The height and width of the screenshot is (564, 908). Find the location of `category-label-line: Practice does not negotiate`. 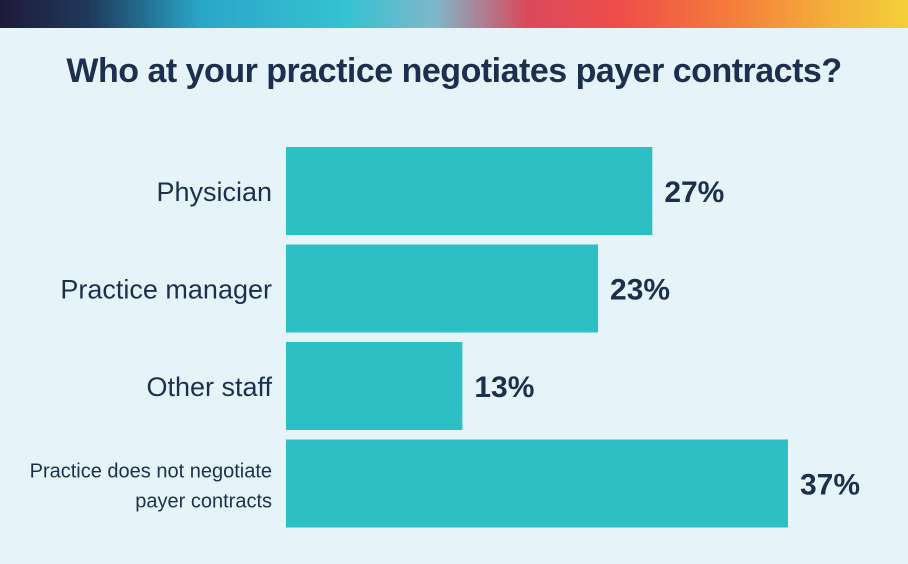

category-label-line: Practice does not negotiate is located at coordinates (151, 472).